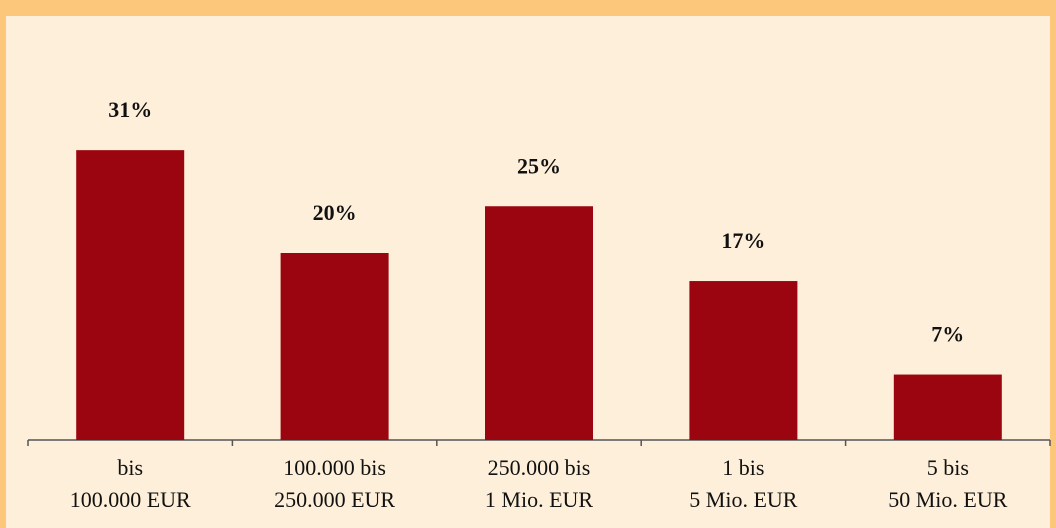  What do you see at coordinates (948, 499) in the screenshot?
I see `x-tick-label: 50 Mio. EUR` at bounding box center [948, 499].